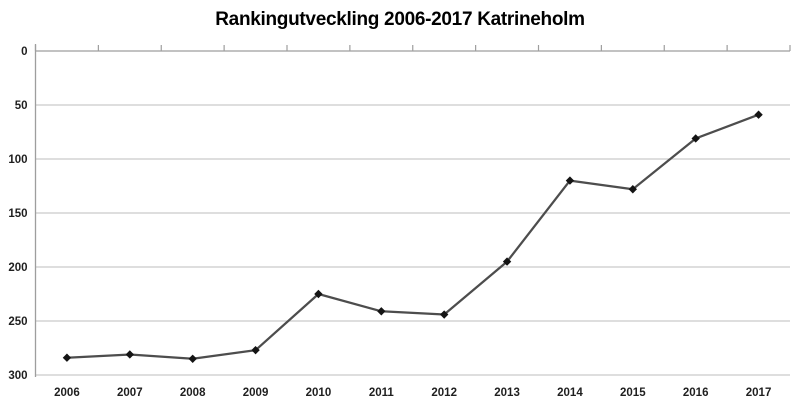  Describe the element at coordinates (444, 393) in the screenshot. I see `x-axis-label: 2012` at that location.